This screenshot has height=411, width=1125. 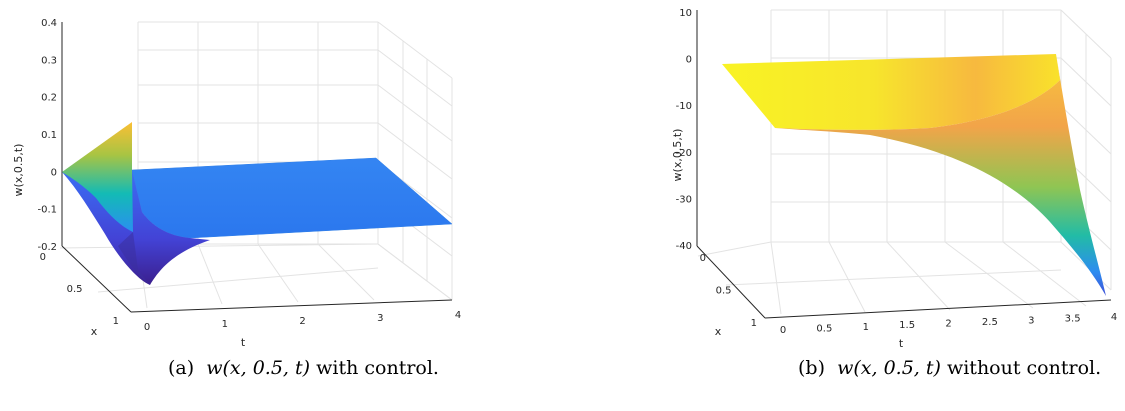 I want to click on surface-a-peak, so click(x=97, y=177).